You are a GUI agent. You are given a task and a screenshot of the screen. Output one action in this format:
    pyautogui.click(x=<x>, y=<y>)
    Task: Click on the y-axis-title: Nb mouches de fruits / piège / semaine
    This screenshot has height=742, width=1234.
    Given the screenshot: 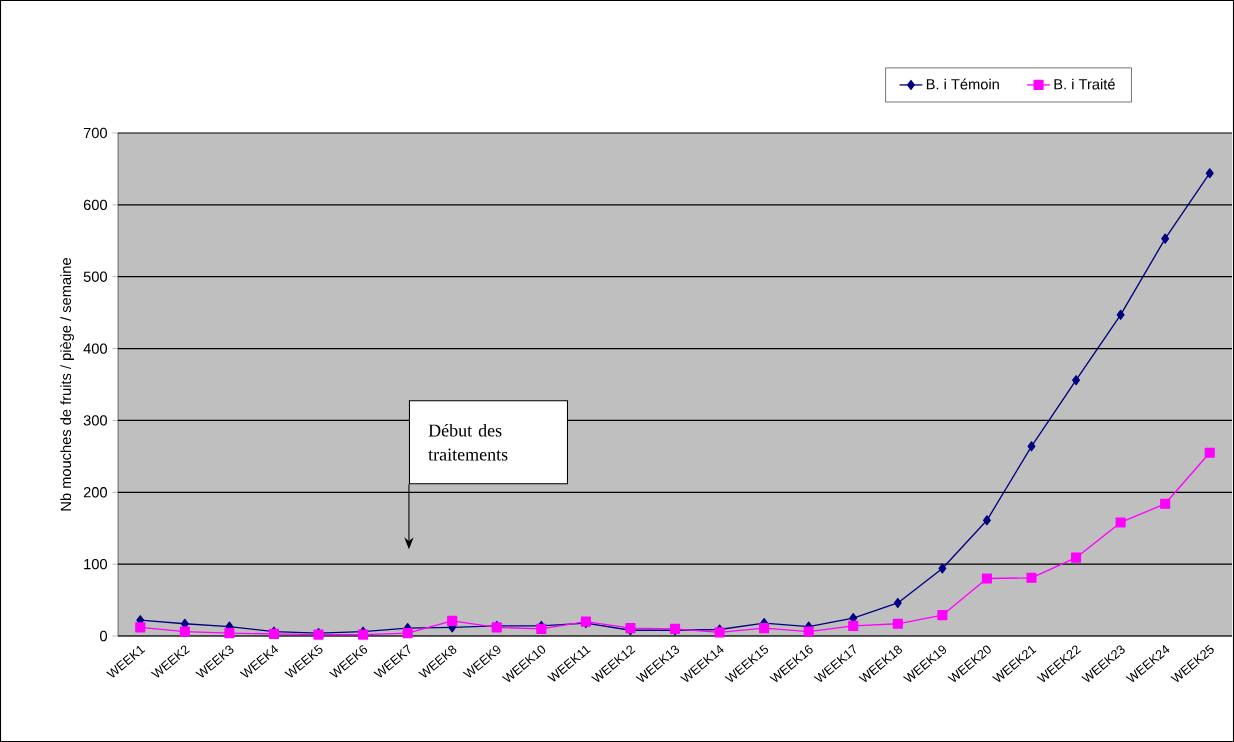 What is the action you would take?
    pyautogui.click(x=67, y=384)
    